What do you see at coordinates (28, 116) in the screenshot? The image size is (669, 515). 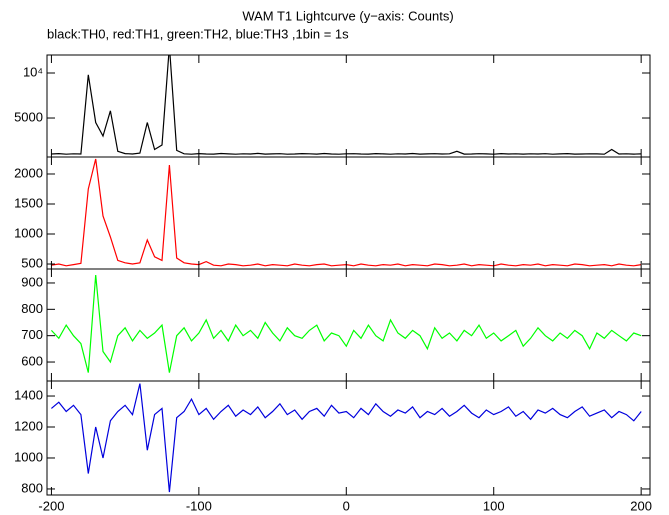 I see `y-tick-label: 5000` at bounding box center [28, 116].